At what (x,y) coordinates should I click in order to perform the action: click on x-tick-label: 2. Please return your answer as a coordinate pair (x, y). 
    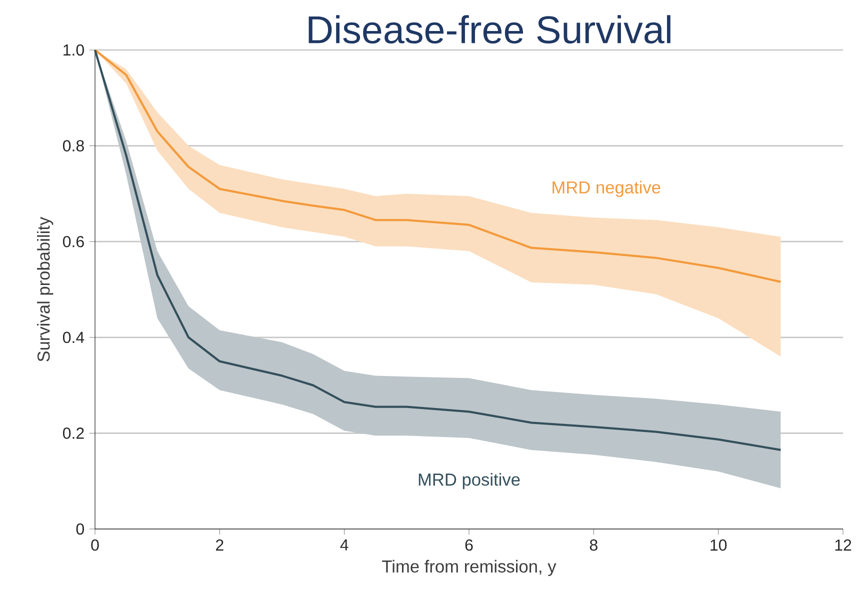
    Looking at the image, I should click on (220, 545).